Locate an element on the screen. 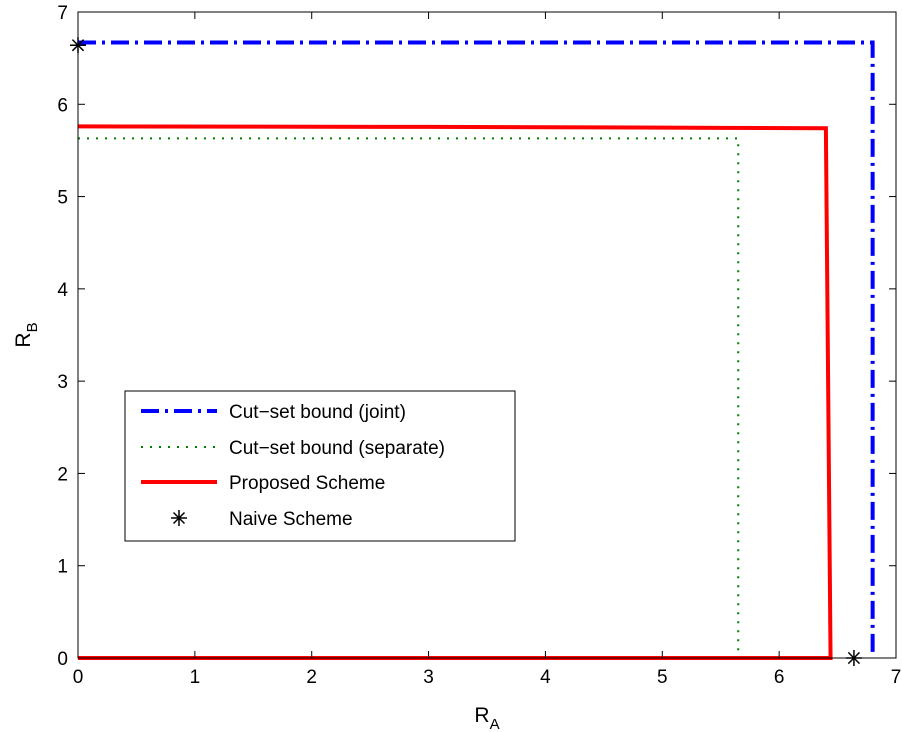  legend-label-naive: Naive Scheme is located at coordinates (291, 519).